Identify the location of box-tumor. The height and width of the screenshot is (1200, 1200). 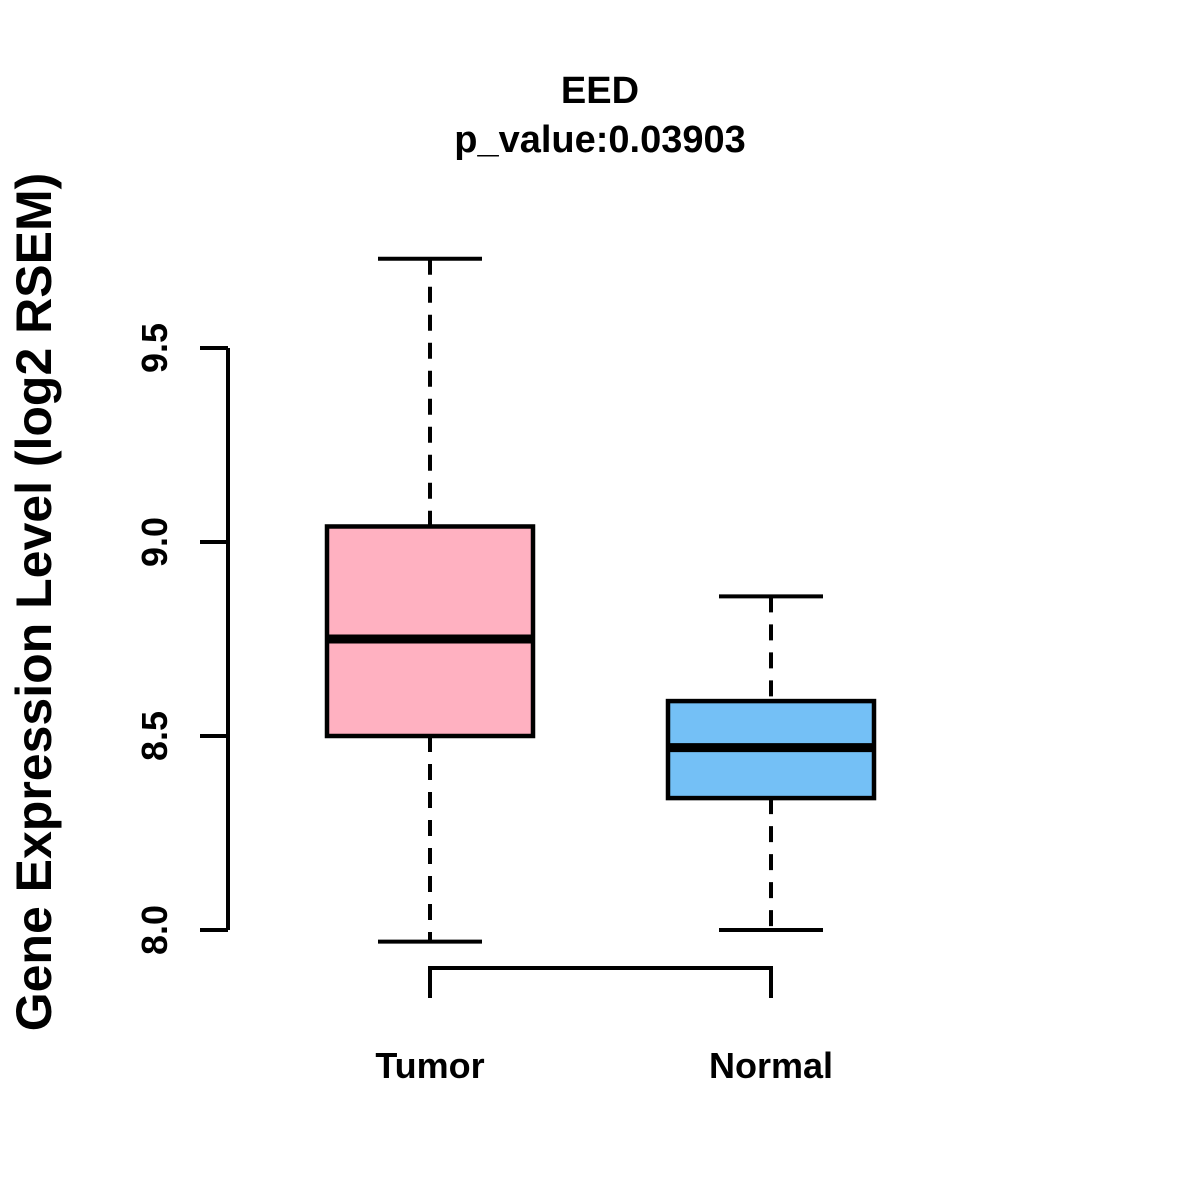
(430, 631).